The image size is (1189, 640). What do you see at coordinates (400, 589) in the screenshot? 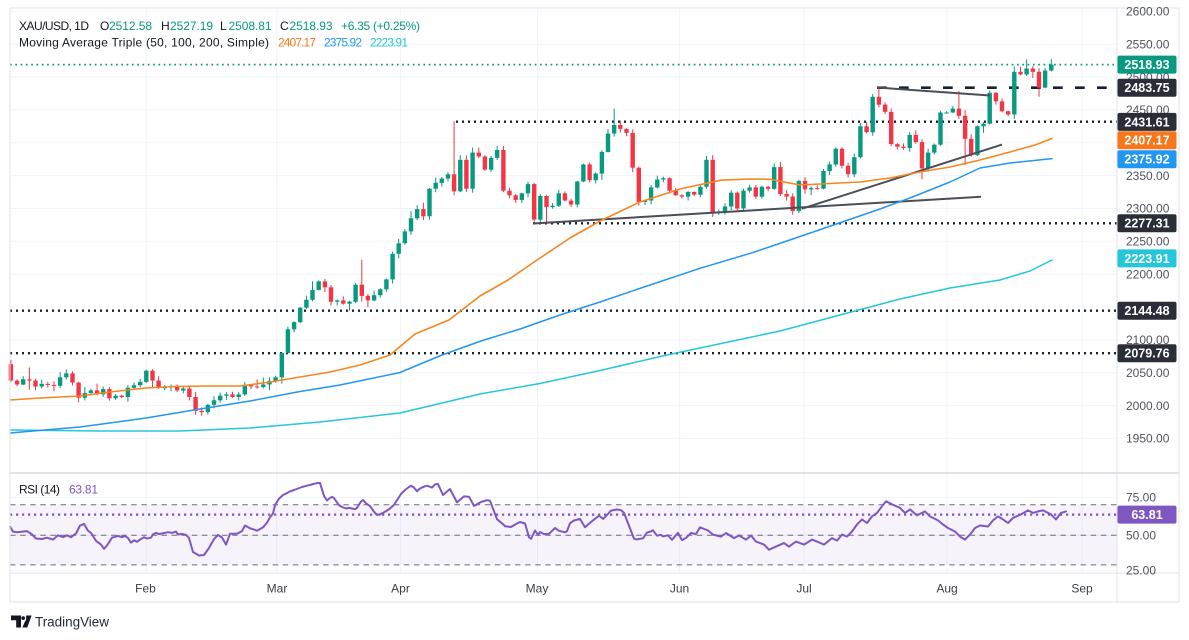
I see `svg-text: Apr` at bounding box center [400, 589].